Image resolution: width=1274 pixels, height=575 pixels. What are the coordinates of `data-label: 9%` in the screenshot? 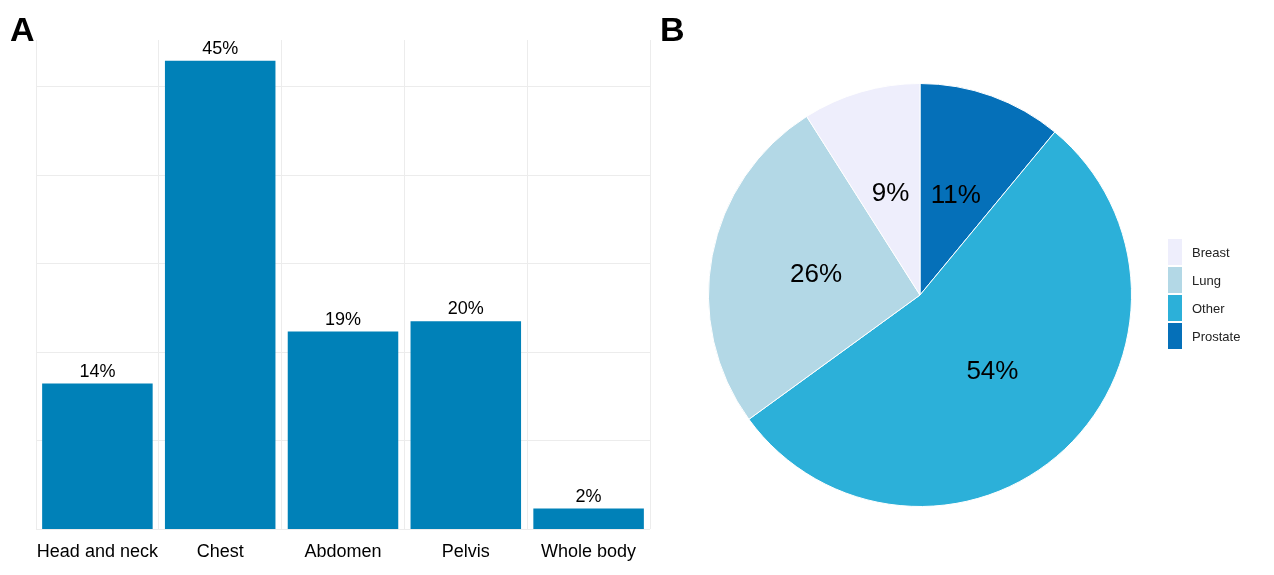 It's located at (890, 191).